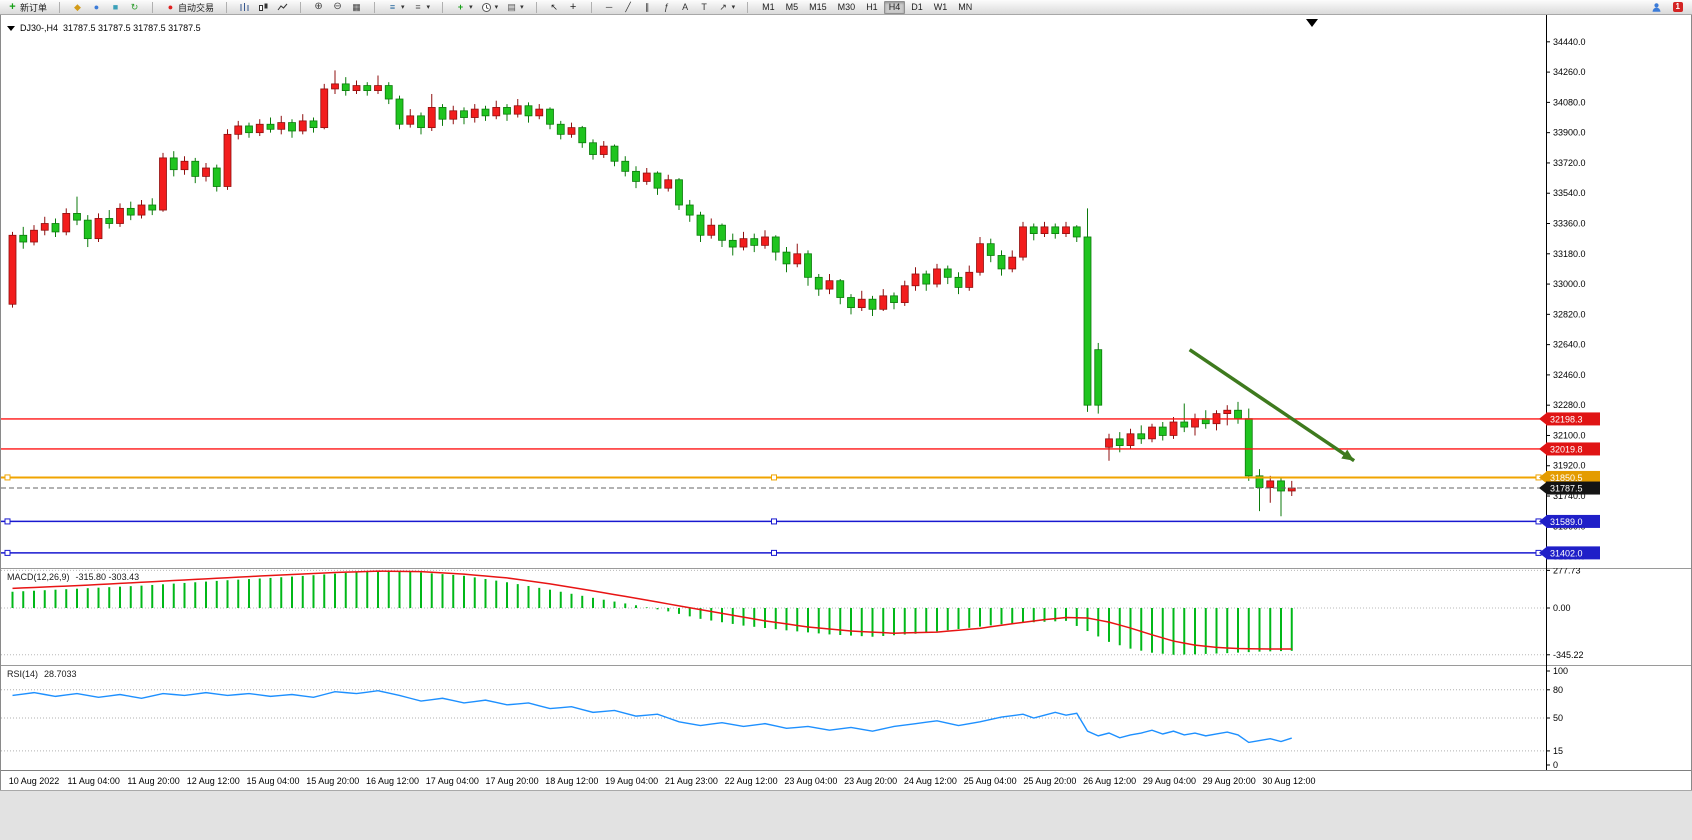  Describe the element at coordinates (846, 717) in the screenshot. I see `rsi-panel: 100 80 50 15 0` at that location.